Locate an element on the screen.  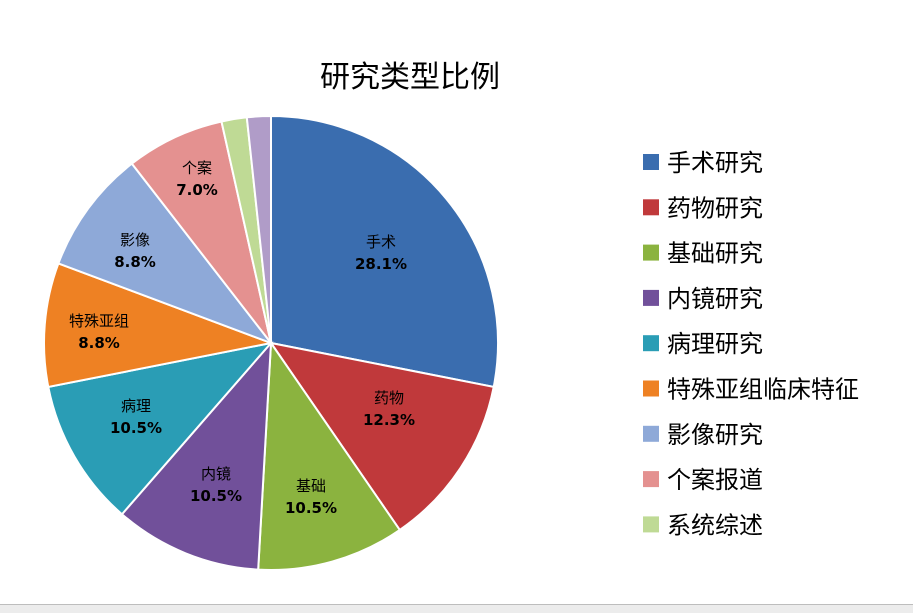
legend-label-2: 基础研究 is located at coordinates (715, 254).